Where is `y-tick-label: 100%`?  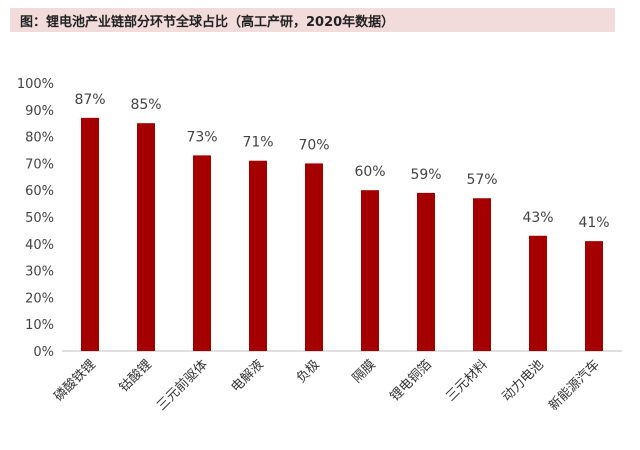
y-tick-label: 100% is located at coordinates (35, 84).